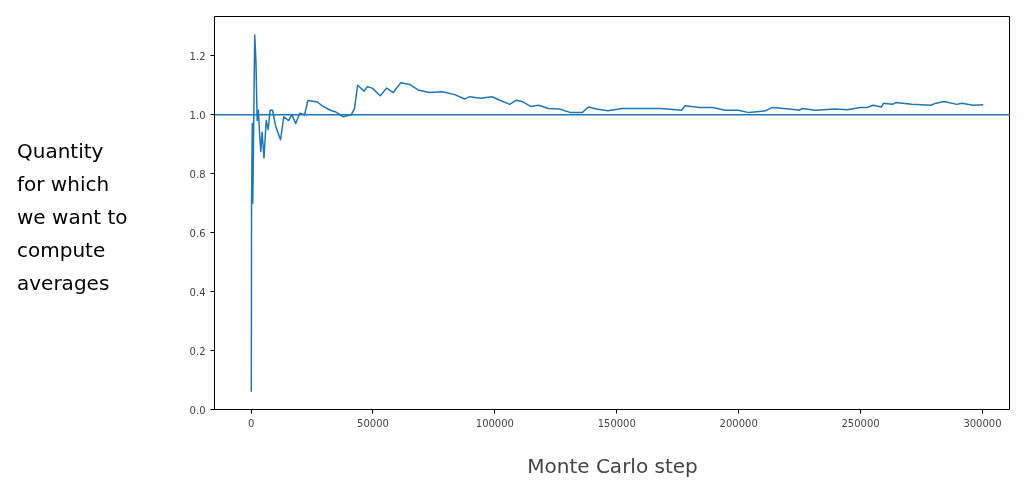 The width and height of the screenshot is (1029, 486). I want to click on x-tick-label: 0, so click(251, 423).